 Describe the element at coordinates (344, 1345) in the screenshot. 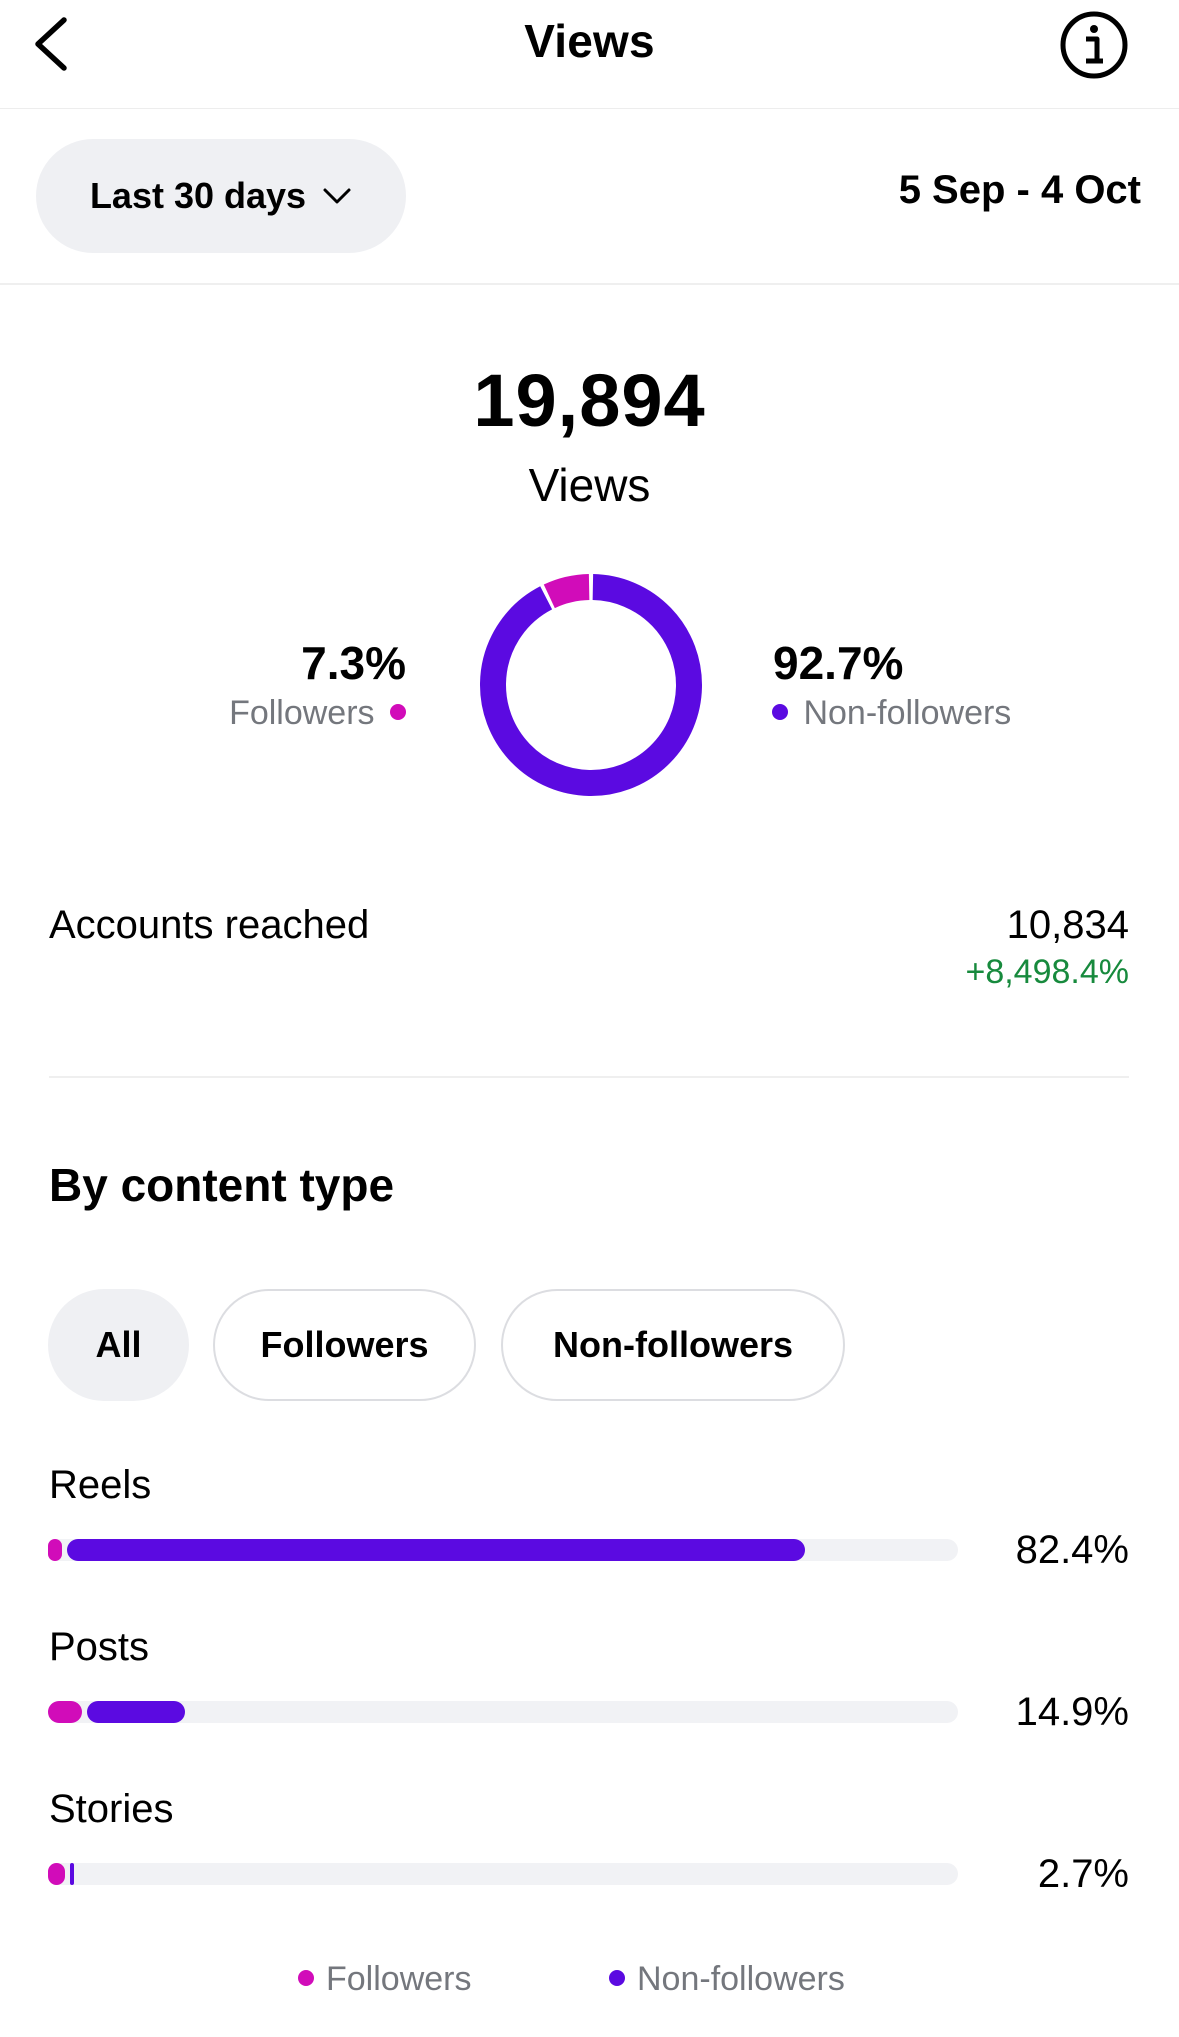

I see `filter-chip-followers: Followers` at that location.